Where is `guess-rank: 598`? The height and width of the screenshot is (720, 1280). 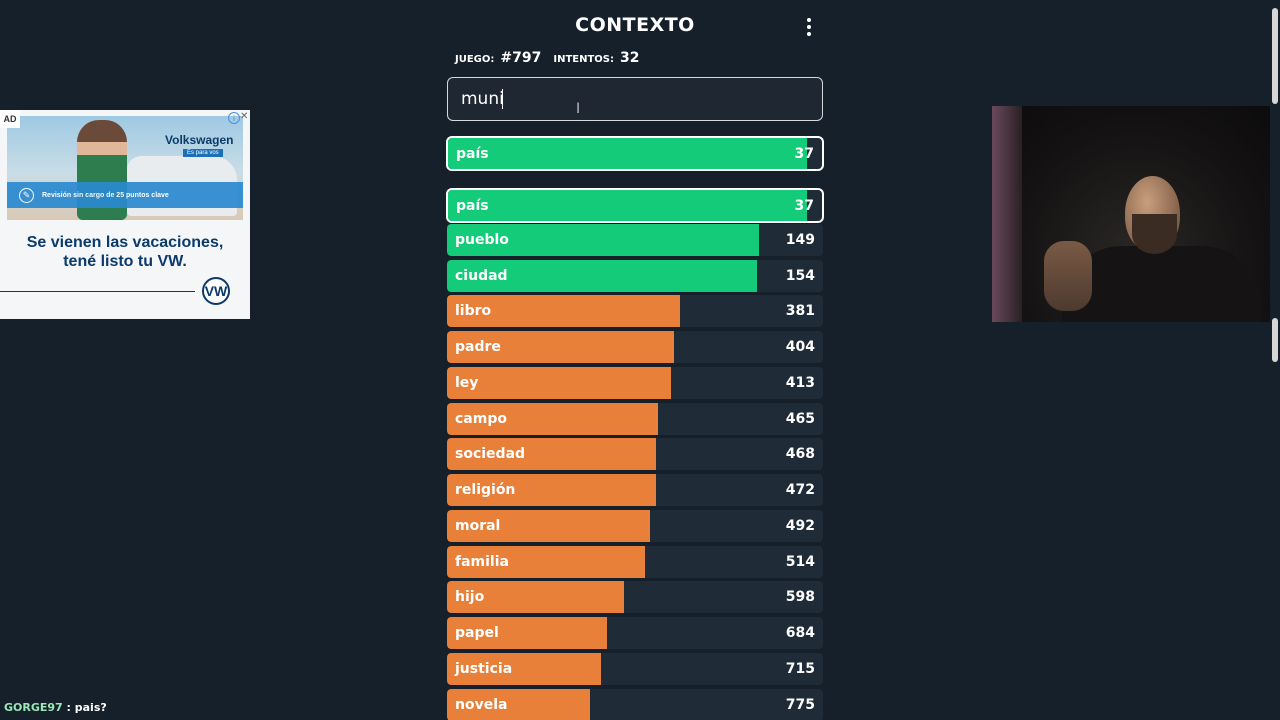
guess-rank: 598 is located at coordinates (800, 597).